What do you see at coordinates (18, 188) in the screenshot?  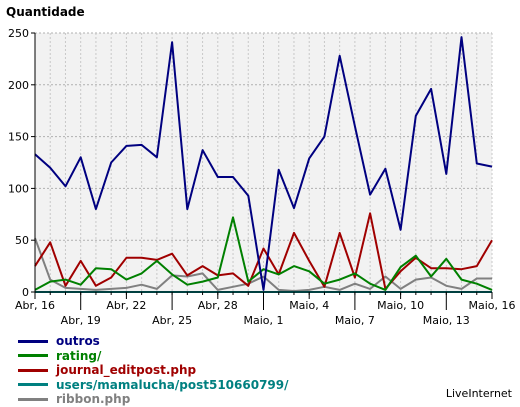 I see `y-tick-label: 100` at bounding box center [18, 188].